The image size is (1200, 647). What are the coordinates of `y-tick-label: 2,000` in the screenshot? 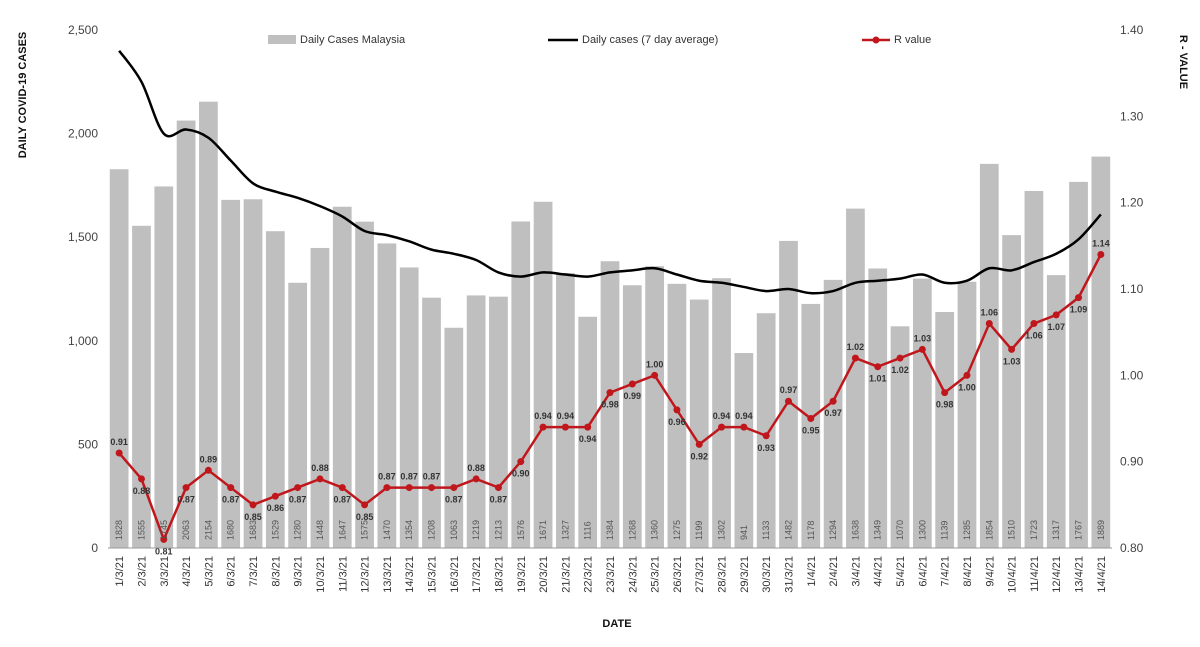 It's located at (83, 134).